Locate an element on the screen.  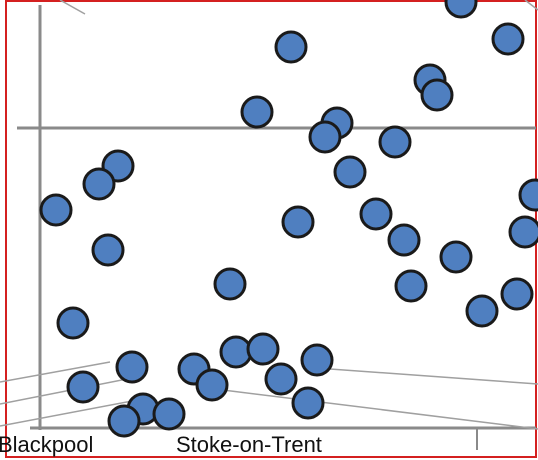
annotation-labels-group: Blackpool Stoke-on-Trent is located at coordinates (161, 444).